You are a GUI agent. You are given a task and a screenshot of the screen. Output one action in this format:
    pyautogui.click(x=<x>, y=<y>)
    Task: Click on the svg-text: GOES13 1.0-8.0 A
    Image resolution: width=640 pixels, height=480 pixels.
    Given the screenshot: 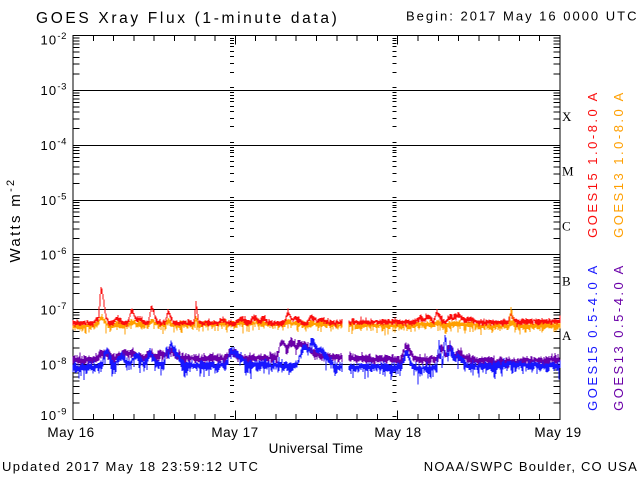 What is the action you would take?
    pyautogui.click(x=618, y=164)
    